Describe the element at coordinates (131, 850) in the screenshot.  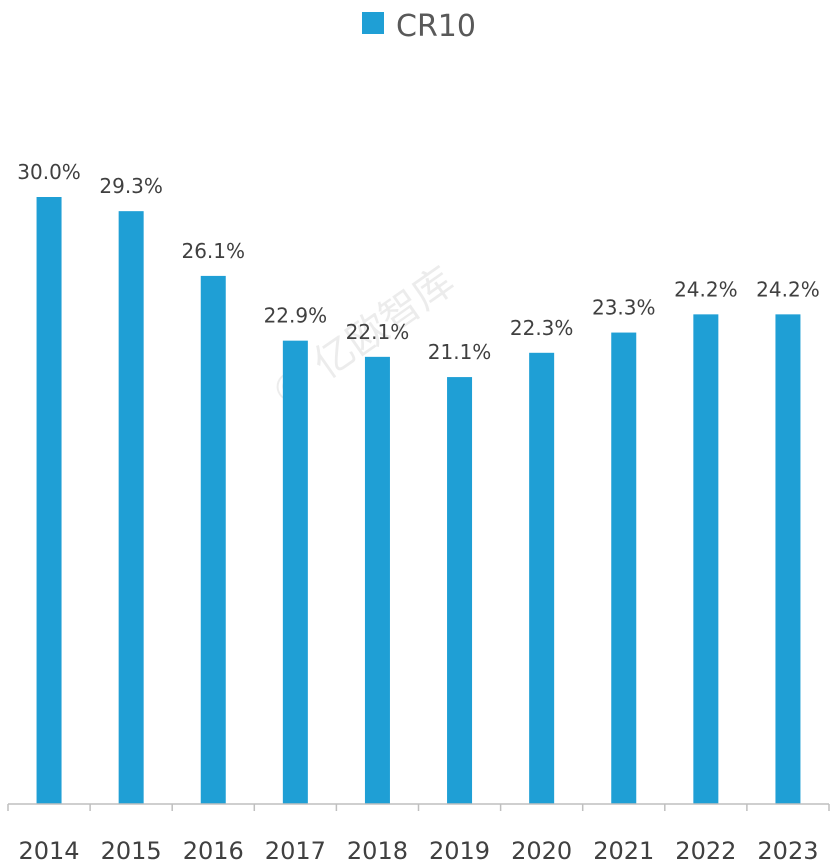
I see `x-tick-label-2015: 2015` at that location.